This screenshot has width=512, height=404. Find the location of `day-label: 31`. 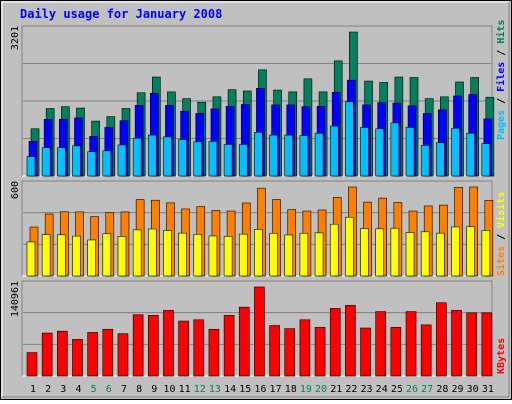

day-label: 31 is located at coordinates (488, 389).